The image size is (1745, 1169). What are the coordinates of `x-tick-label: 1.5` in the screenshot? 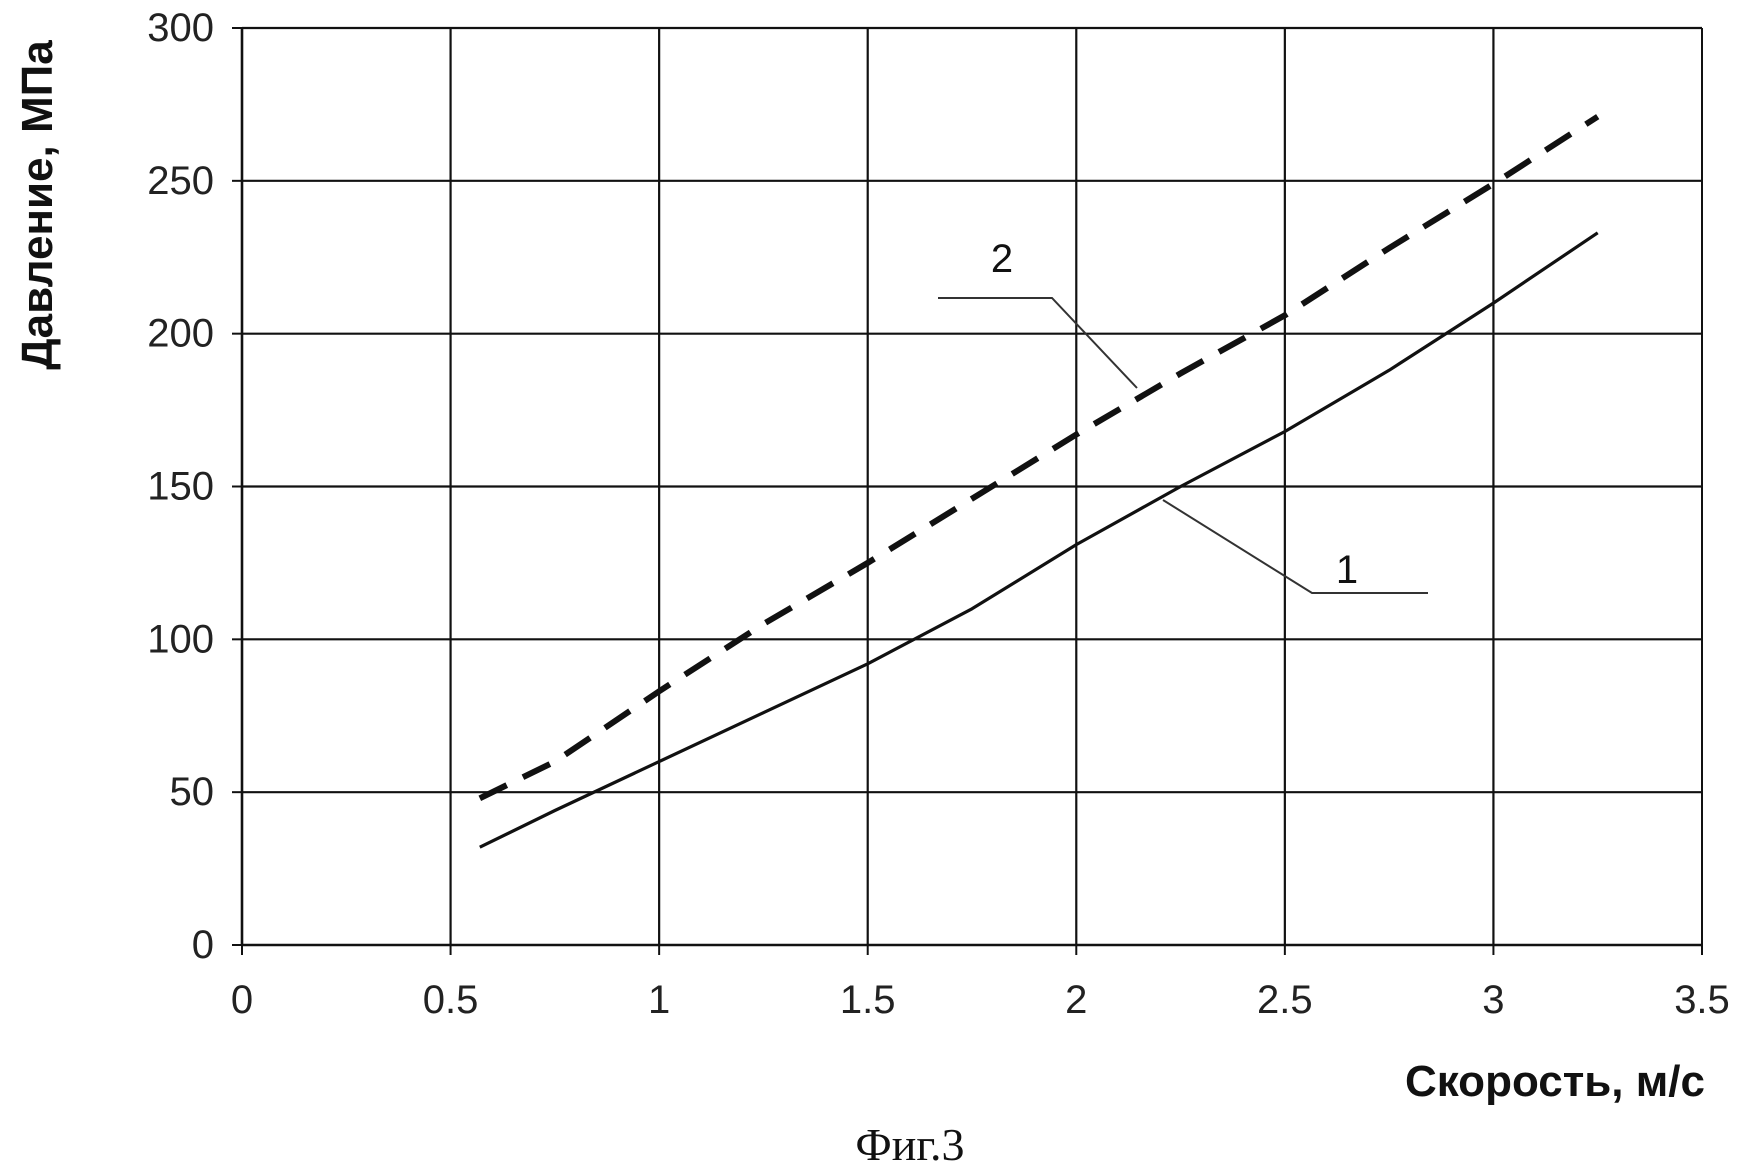 It's located at (868, 1000).